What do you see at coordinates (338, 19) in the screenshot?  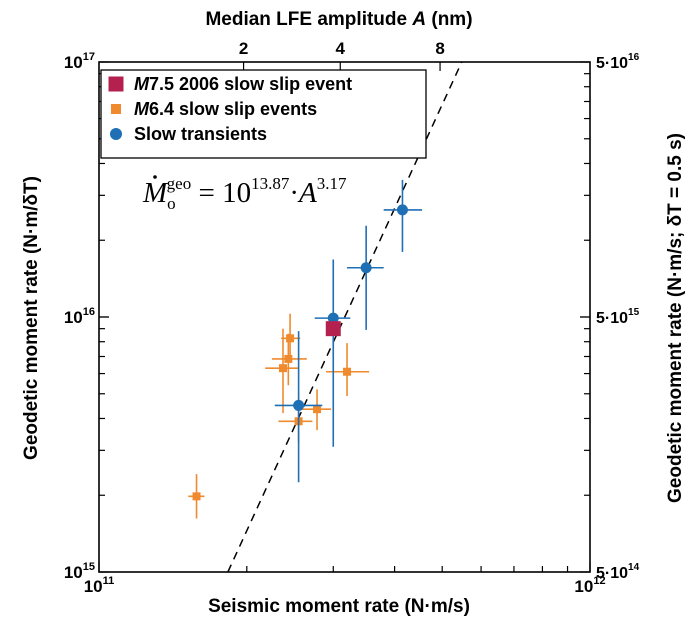 I see `top-axis-label: Median LFE amplitude A (nm)` at bounding box center [338, 19].